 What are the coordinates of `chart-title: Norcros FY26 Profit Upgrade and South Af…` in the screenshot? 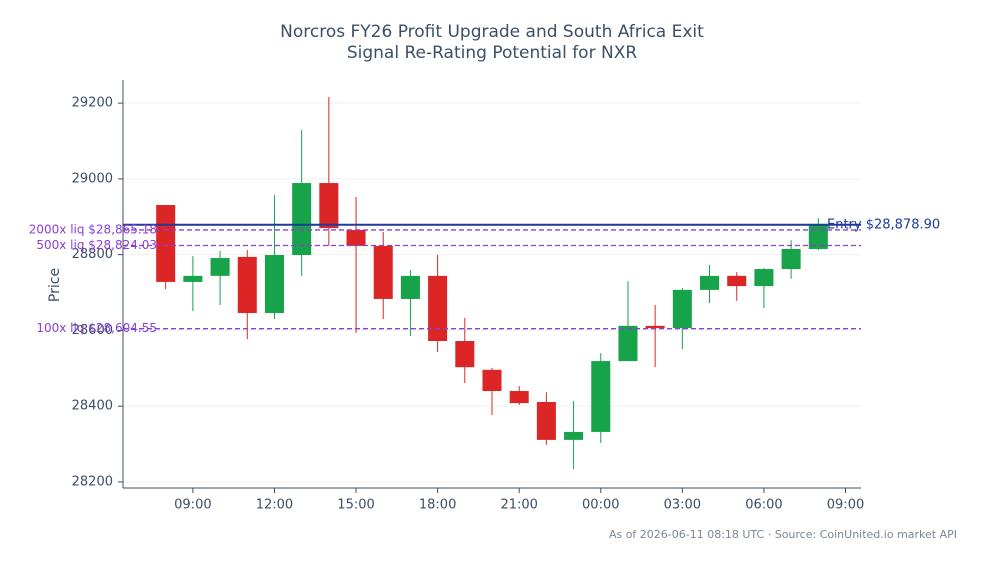 It's located at (492, 32).